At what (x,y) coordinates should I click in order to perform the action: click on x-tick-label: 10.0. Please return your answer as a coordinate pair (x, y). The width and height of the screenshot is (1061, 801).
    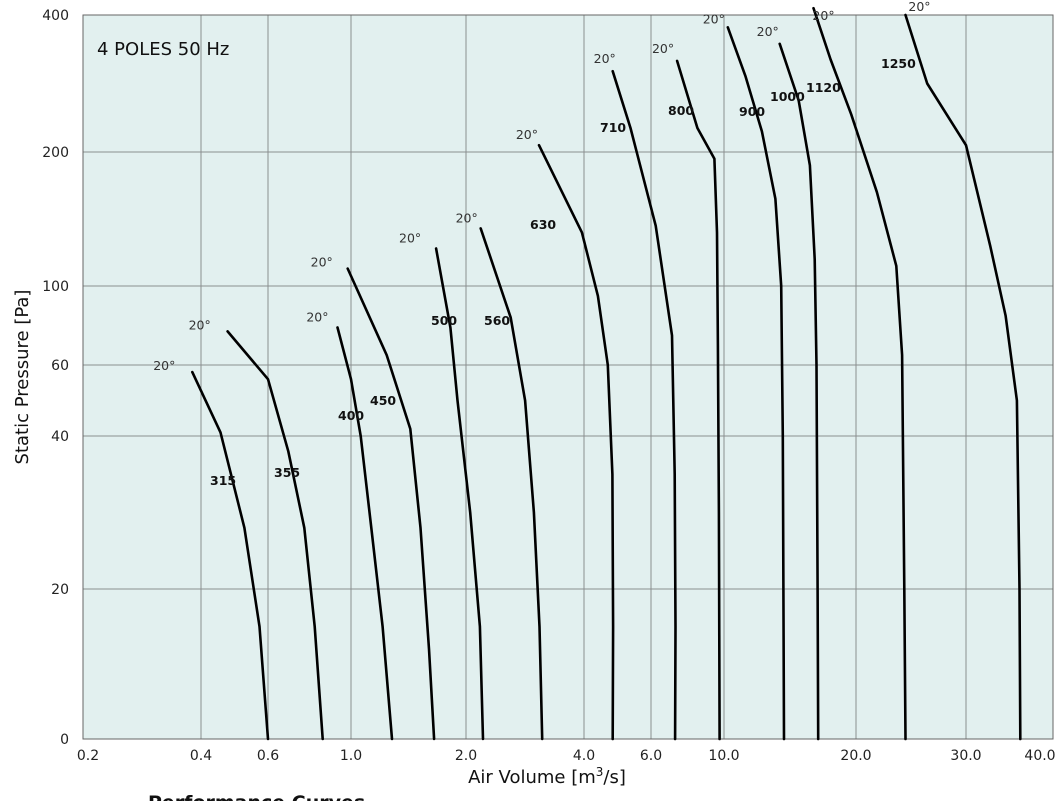
    Looking at the image, I should click on (723, 756).